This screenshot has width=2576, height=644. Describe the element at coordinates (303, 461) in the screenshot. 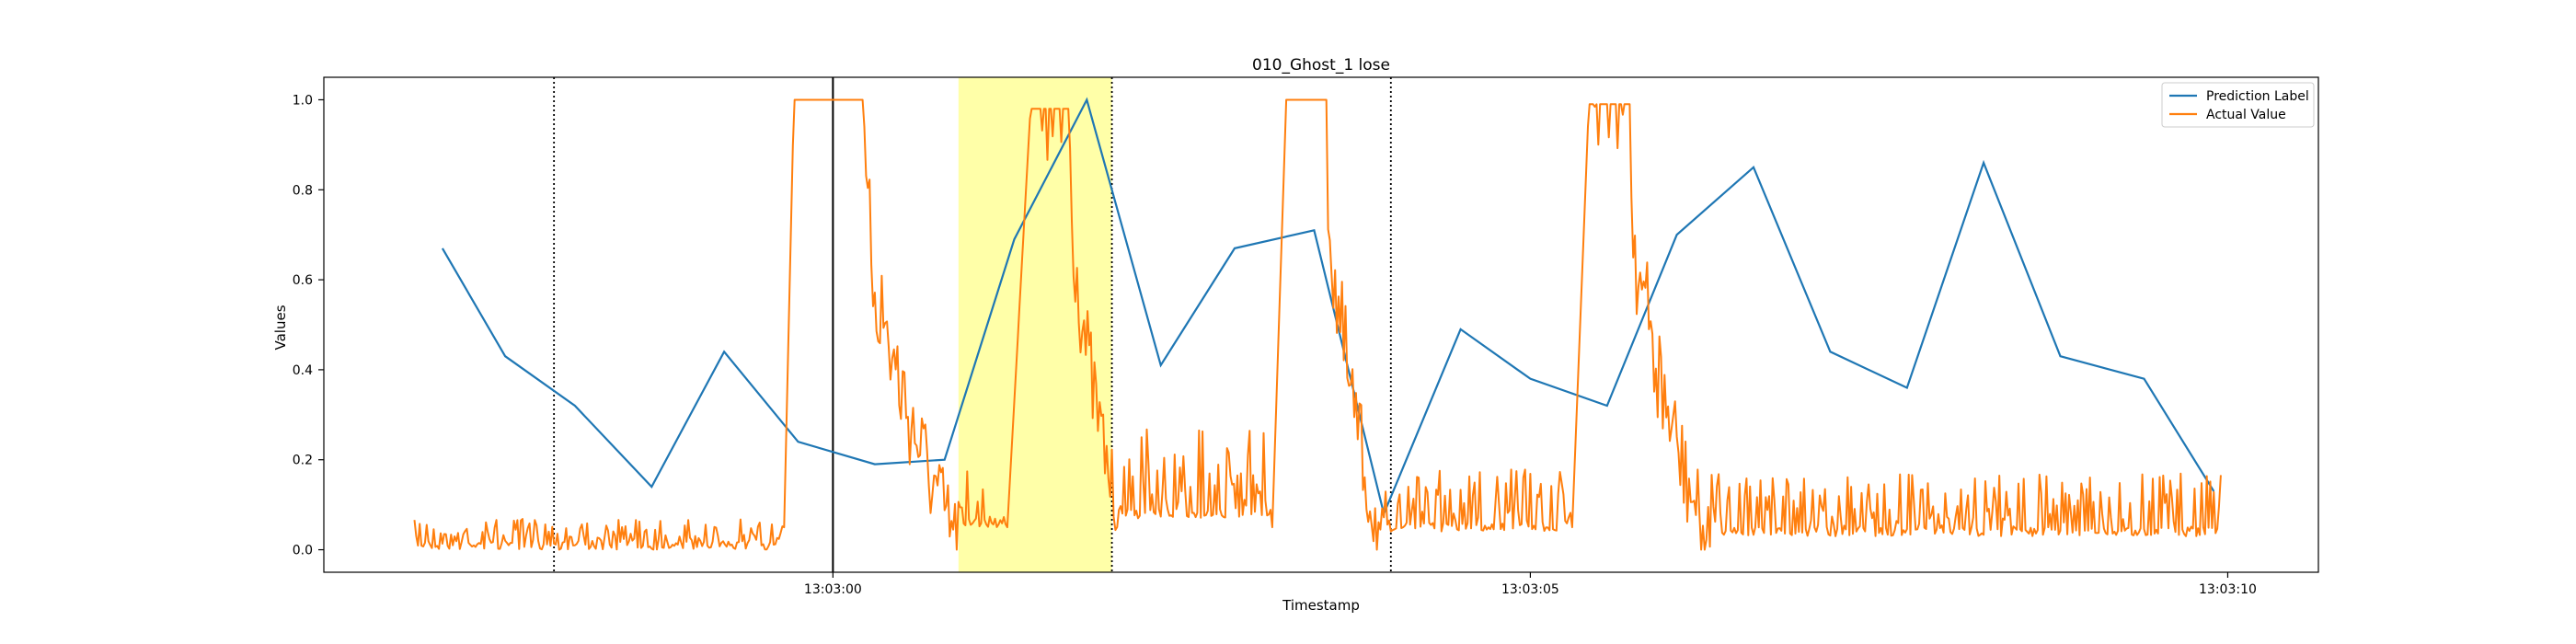

I see `y-tick-label-1: 0.2` at that location.